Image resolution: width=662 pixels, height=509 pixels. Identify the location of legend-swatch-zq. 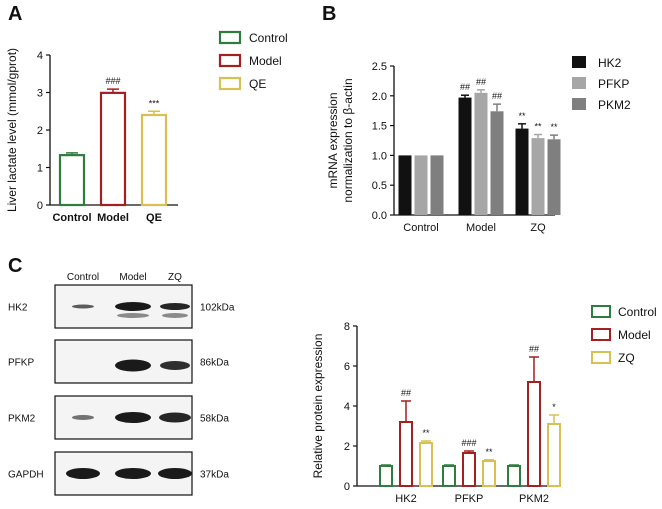
(601, 357).